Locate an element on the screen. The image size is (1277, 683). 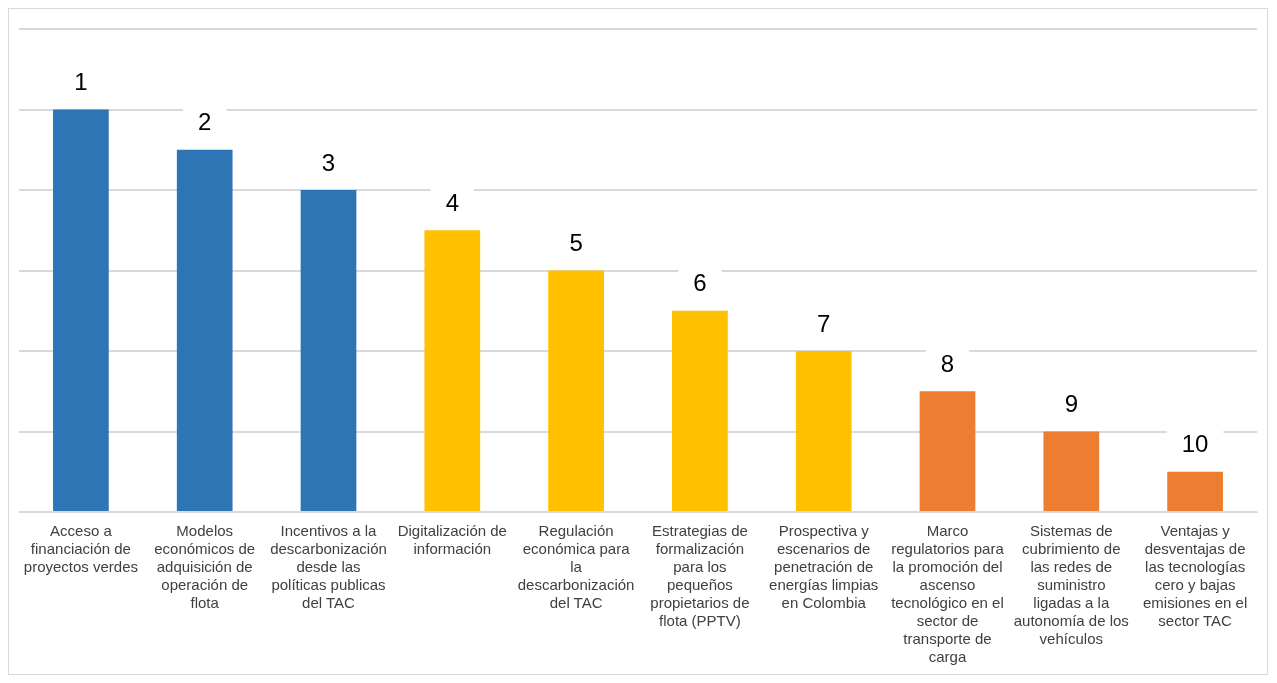
annotation: 10 is located at coordinates (1195, 444).